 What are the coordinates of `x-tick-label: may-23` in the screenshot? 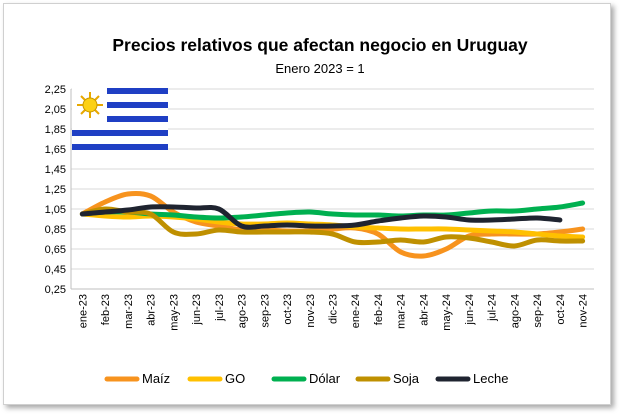 It's located at (174, 312).